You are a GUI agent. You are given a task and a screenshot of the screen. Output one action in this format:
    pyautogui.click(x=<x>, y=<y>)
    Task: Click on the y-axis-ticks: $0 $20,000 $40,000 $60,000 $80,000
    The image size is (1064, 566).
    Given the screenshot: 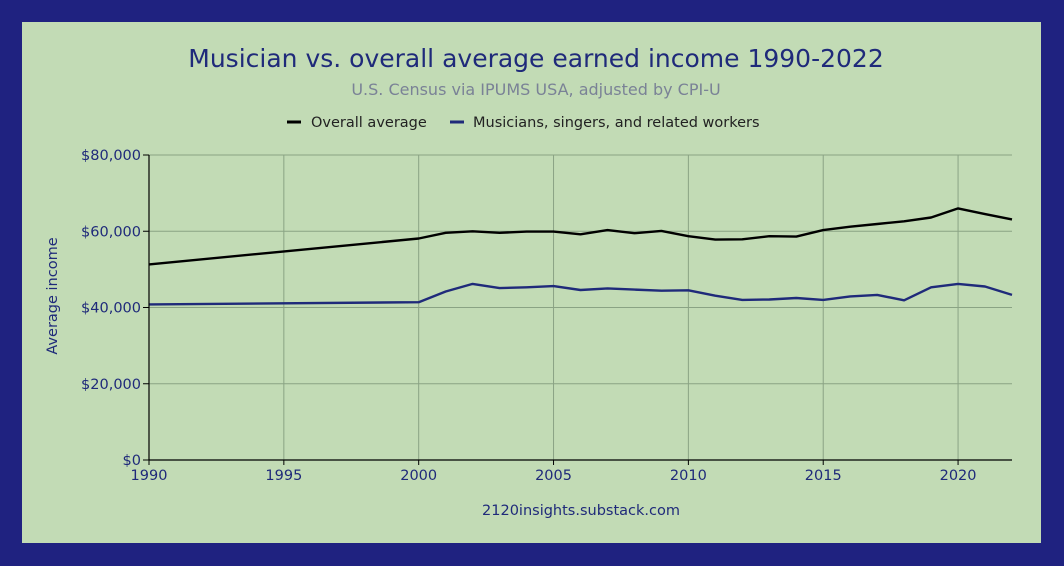 What is the action you would take?
    pyautogui.click(x=115, y=308)
    